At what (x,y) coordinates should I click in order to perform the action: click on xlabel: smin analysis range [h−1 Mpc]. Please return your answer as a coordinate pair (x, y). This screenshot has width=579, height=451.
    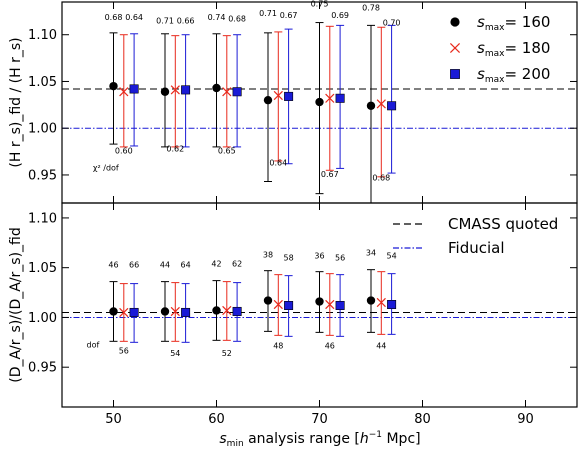
    Looking at the image, I should click on (319, 439).